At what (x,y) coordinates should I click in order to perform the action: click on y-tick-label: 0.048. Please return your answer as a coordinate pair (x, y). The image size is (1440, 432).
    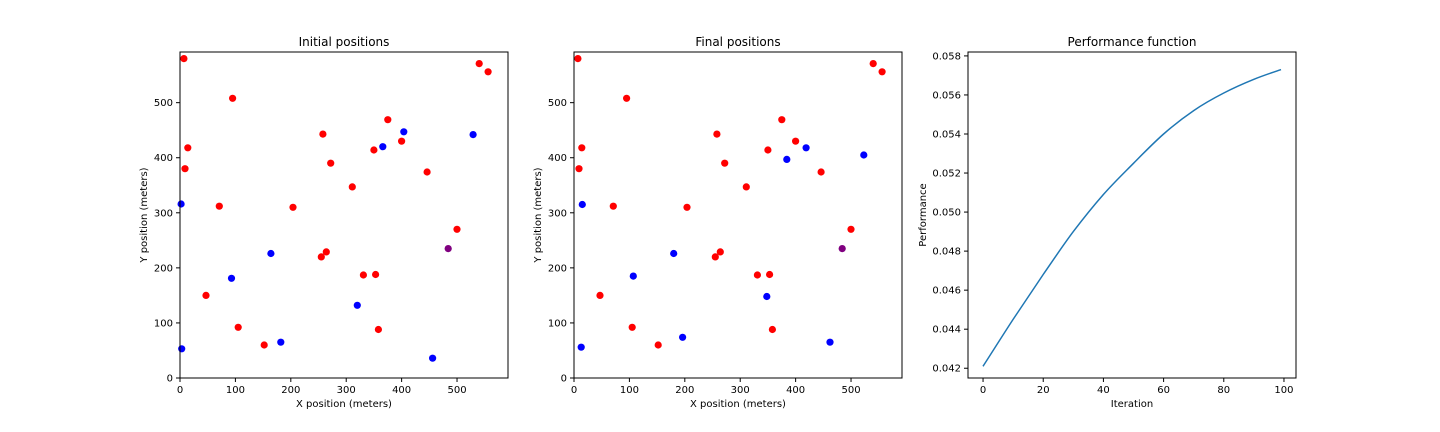
    Looking at the image, I should click on (946, 252).